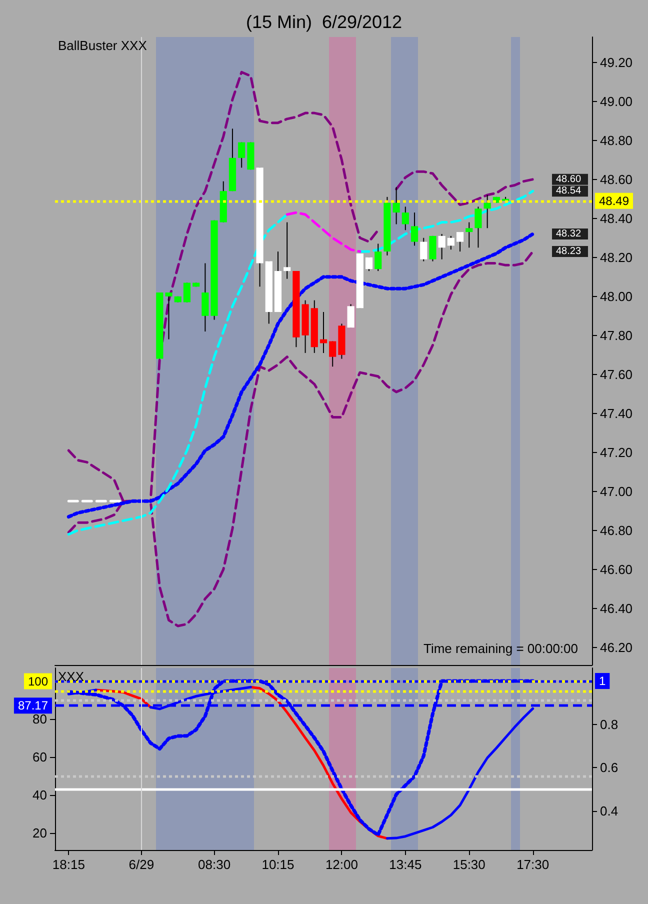 The width and height of the screenshot is (648, 904). I want to click on y-tick-label: 48.80, so click(616, 140).